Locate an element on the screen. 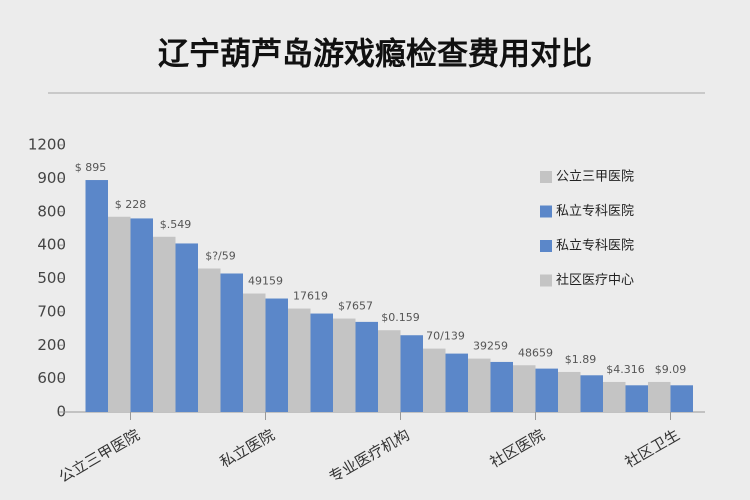  annotation: $9.09 is located at coordinates (671, 369).